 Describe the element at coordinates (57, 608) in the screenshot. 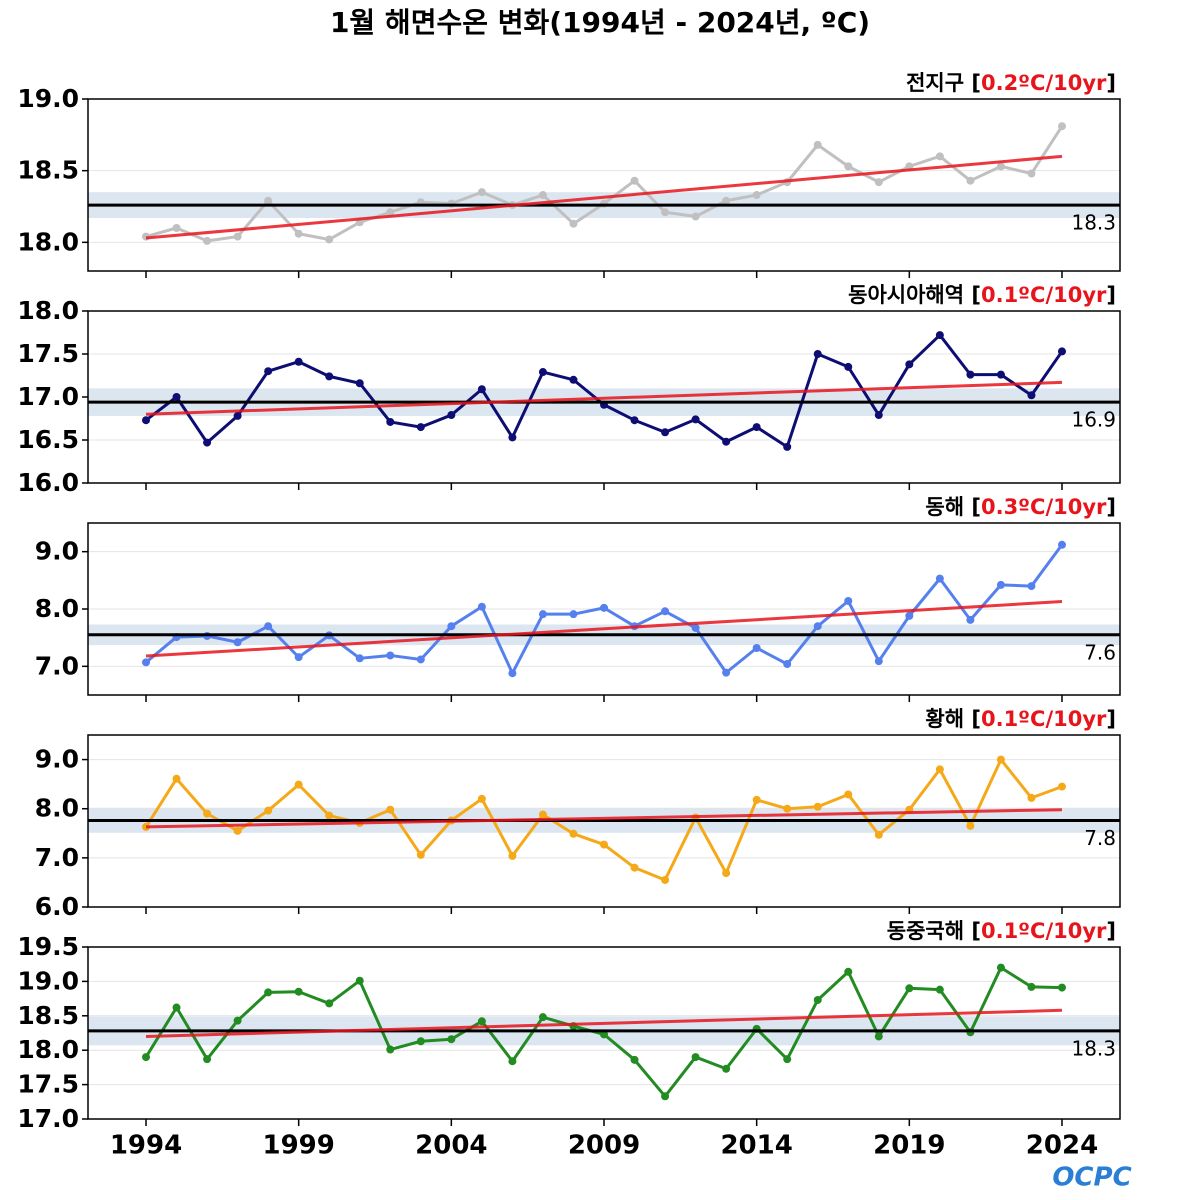

I see `y-tick-label: 8.0` at that location.